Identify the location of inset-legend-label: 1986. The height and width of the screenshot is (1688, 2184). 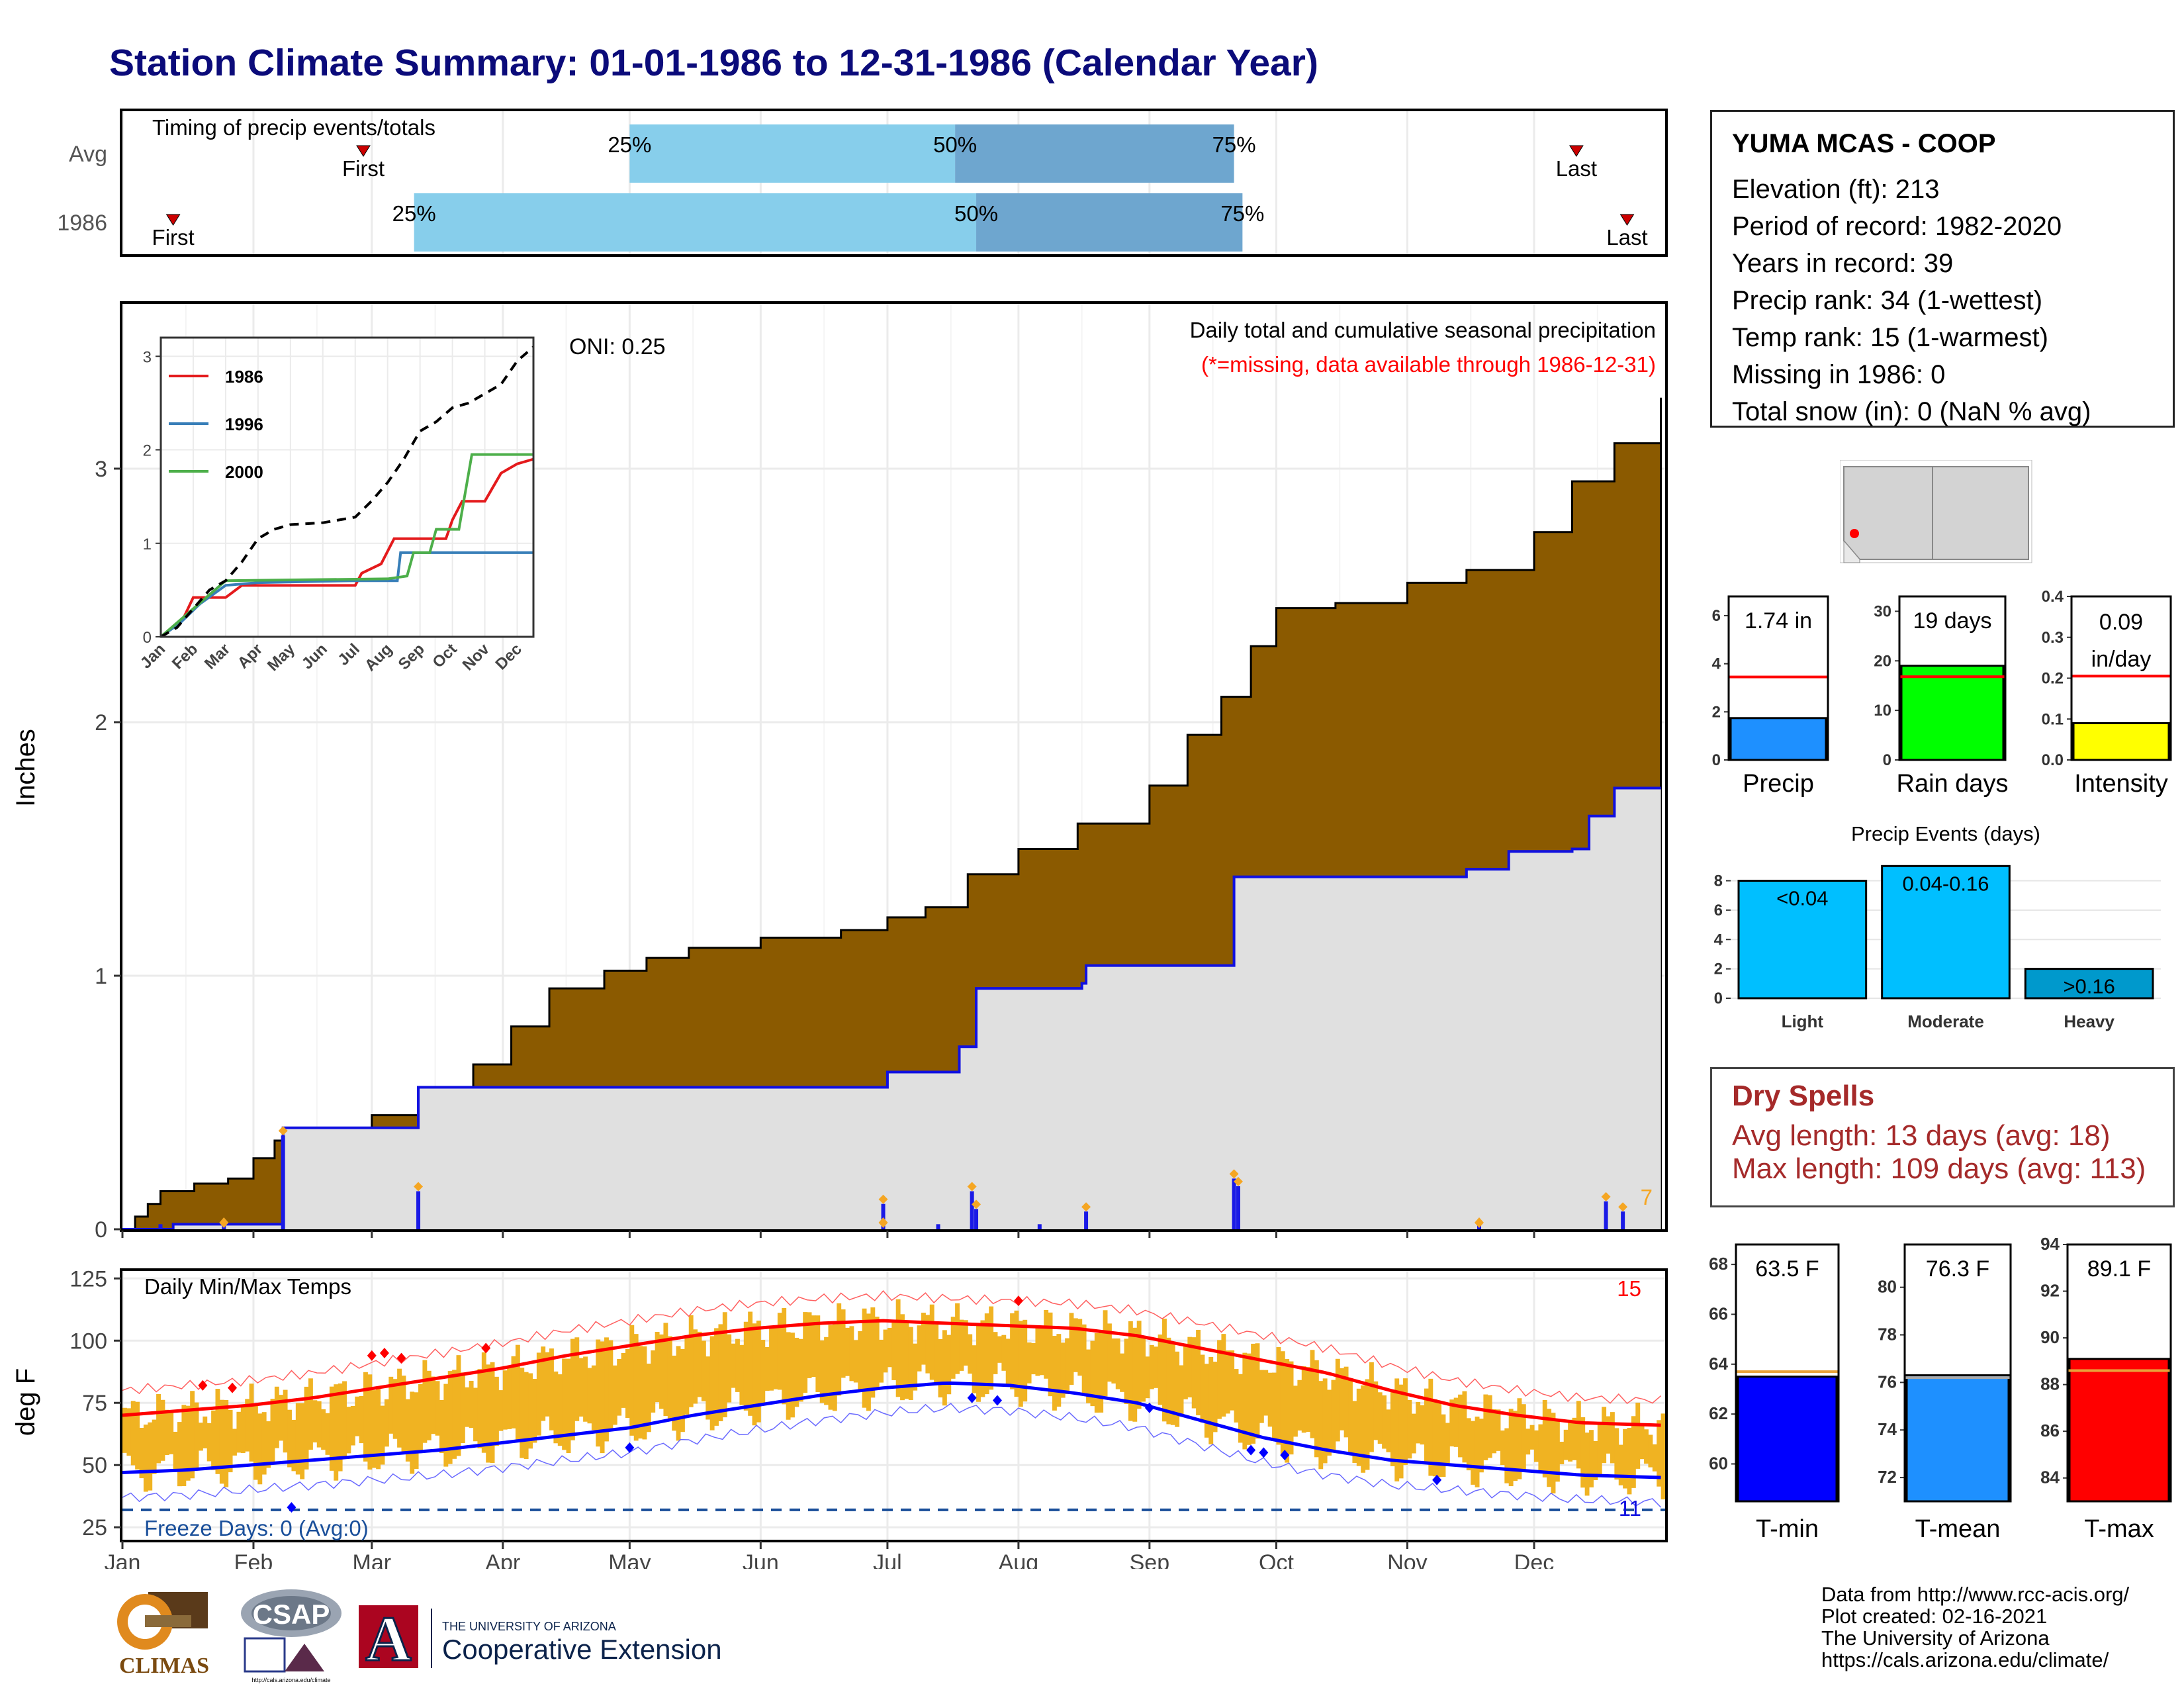
(244, 377).